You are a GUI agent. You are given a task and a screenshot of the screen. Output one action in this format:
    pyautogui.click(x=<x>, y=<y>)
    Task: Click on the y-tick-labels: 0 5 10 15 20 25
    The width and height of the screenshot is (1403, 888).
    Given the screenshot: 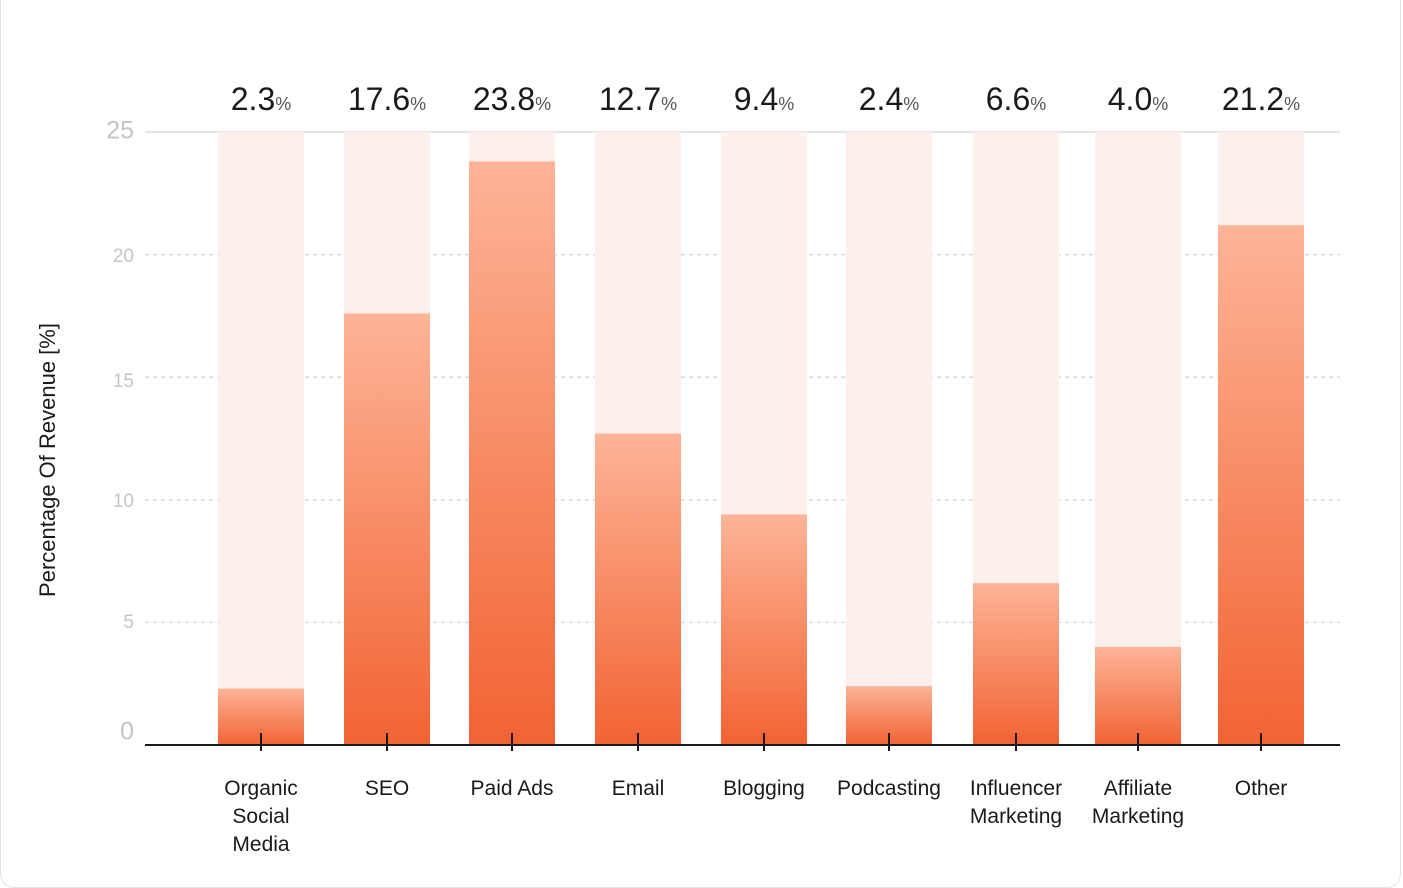 What is the action you would take?
    pyautogui.click(x=120, y=431)
    